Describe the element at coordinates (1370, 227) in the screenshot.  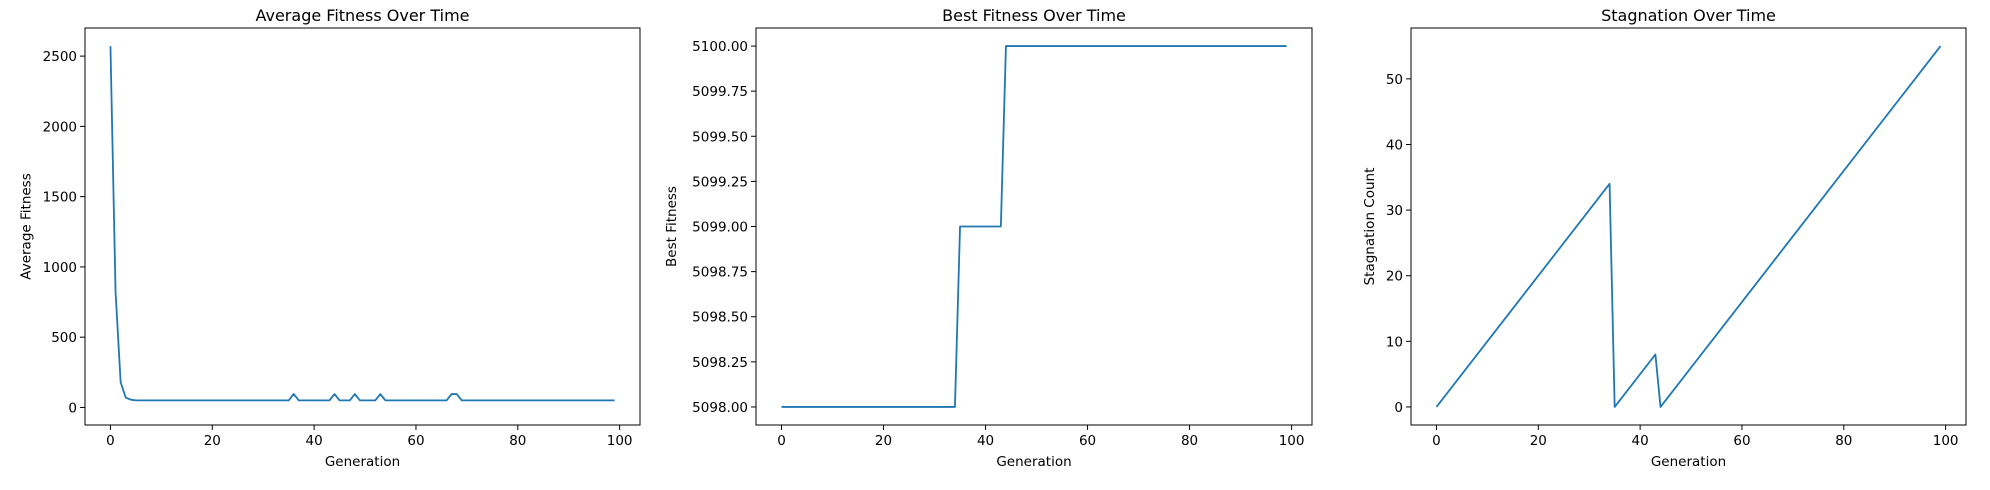
I see `y-axis-label: Stagnation Count` at that location.